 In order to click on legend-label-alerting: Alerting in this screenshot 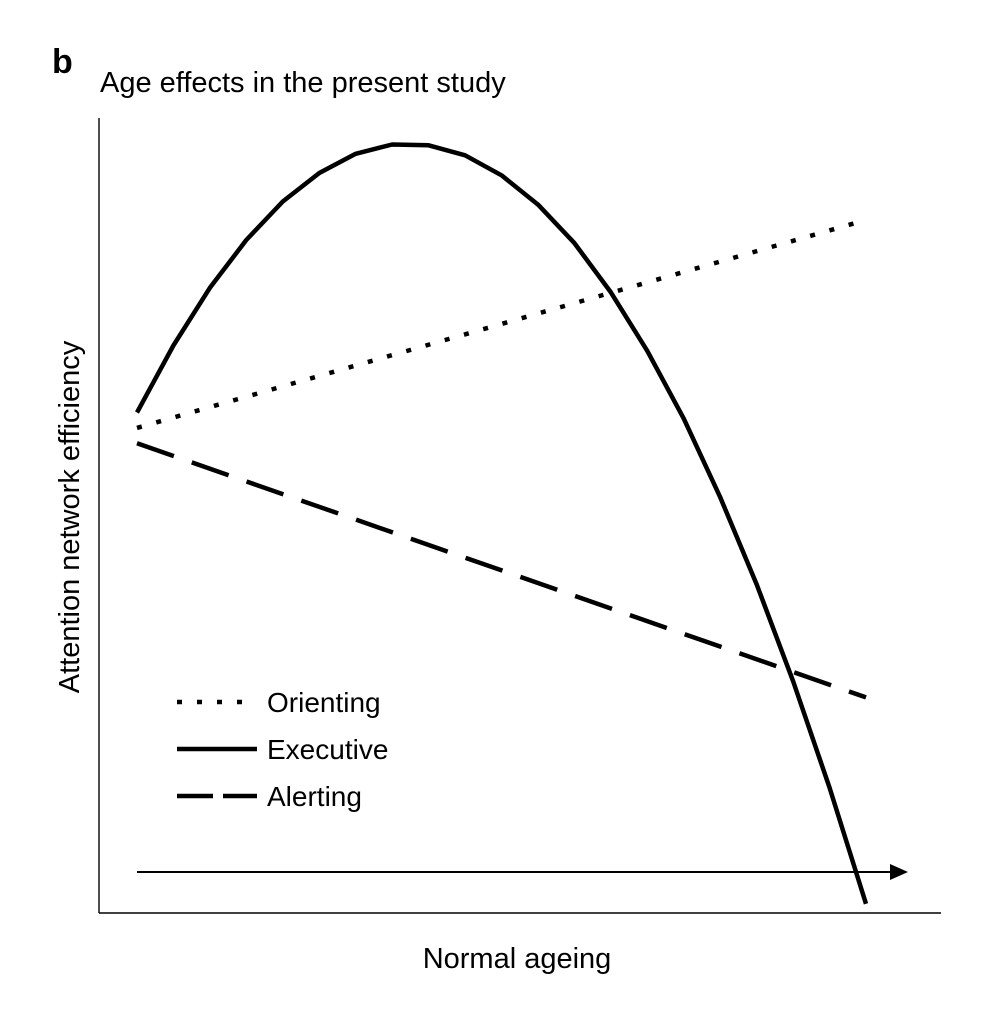, I will do `click(314, 796)`.